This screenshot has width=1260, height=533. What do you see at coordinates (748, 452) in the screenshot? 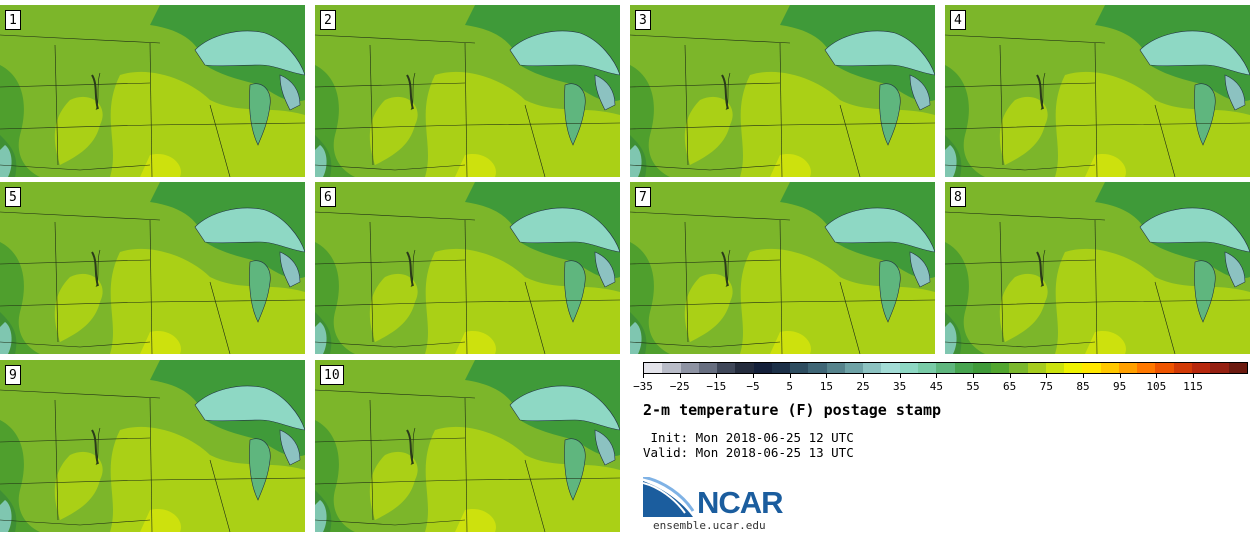
I see `valid-time: Valid: Mon 2018-06-25 13 UTC` at bounding box center [748, 452].